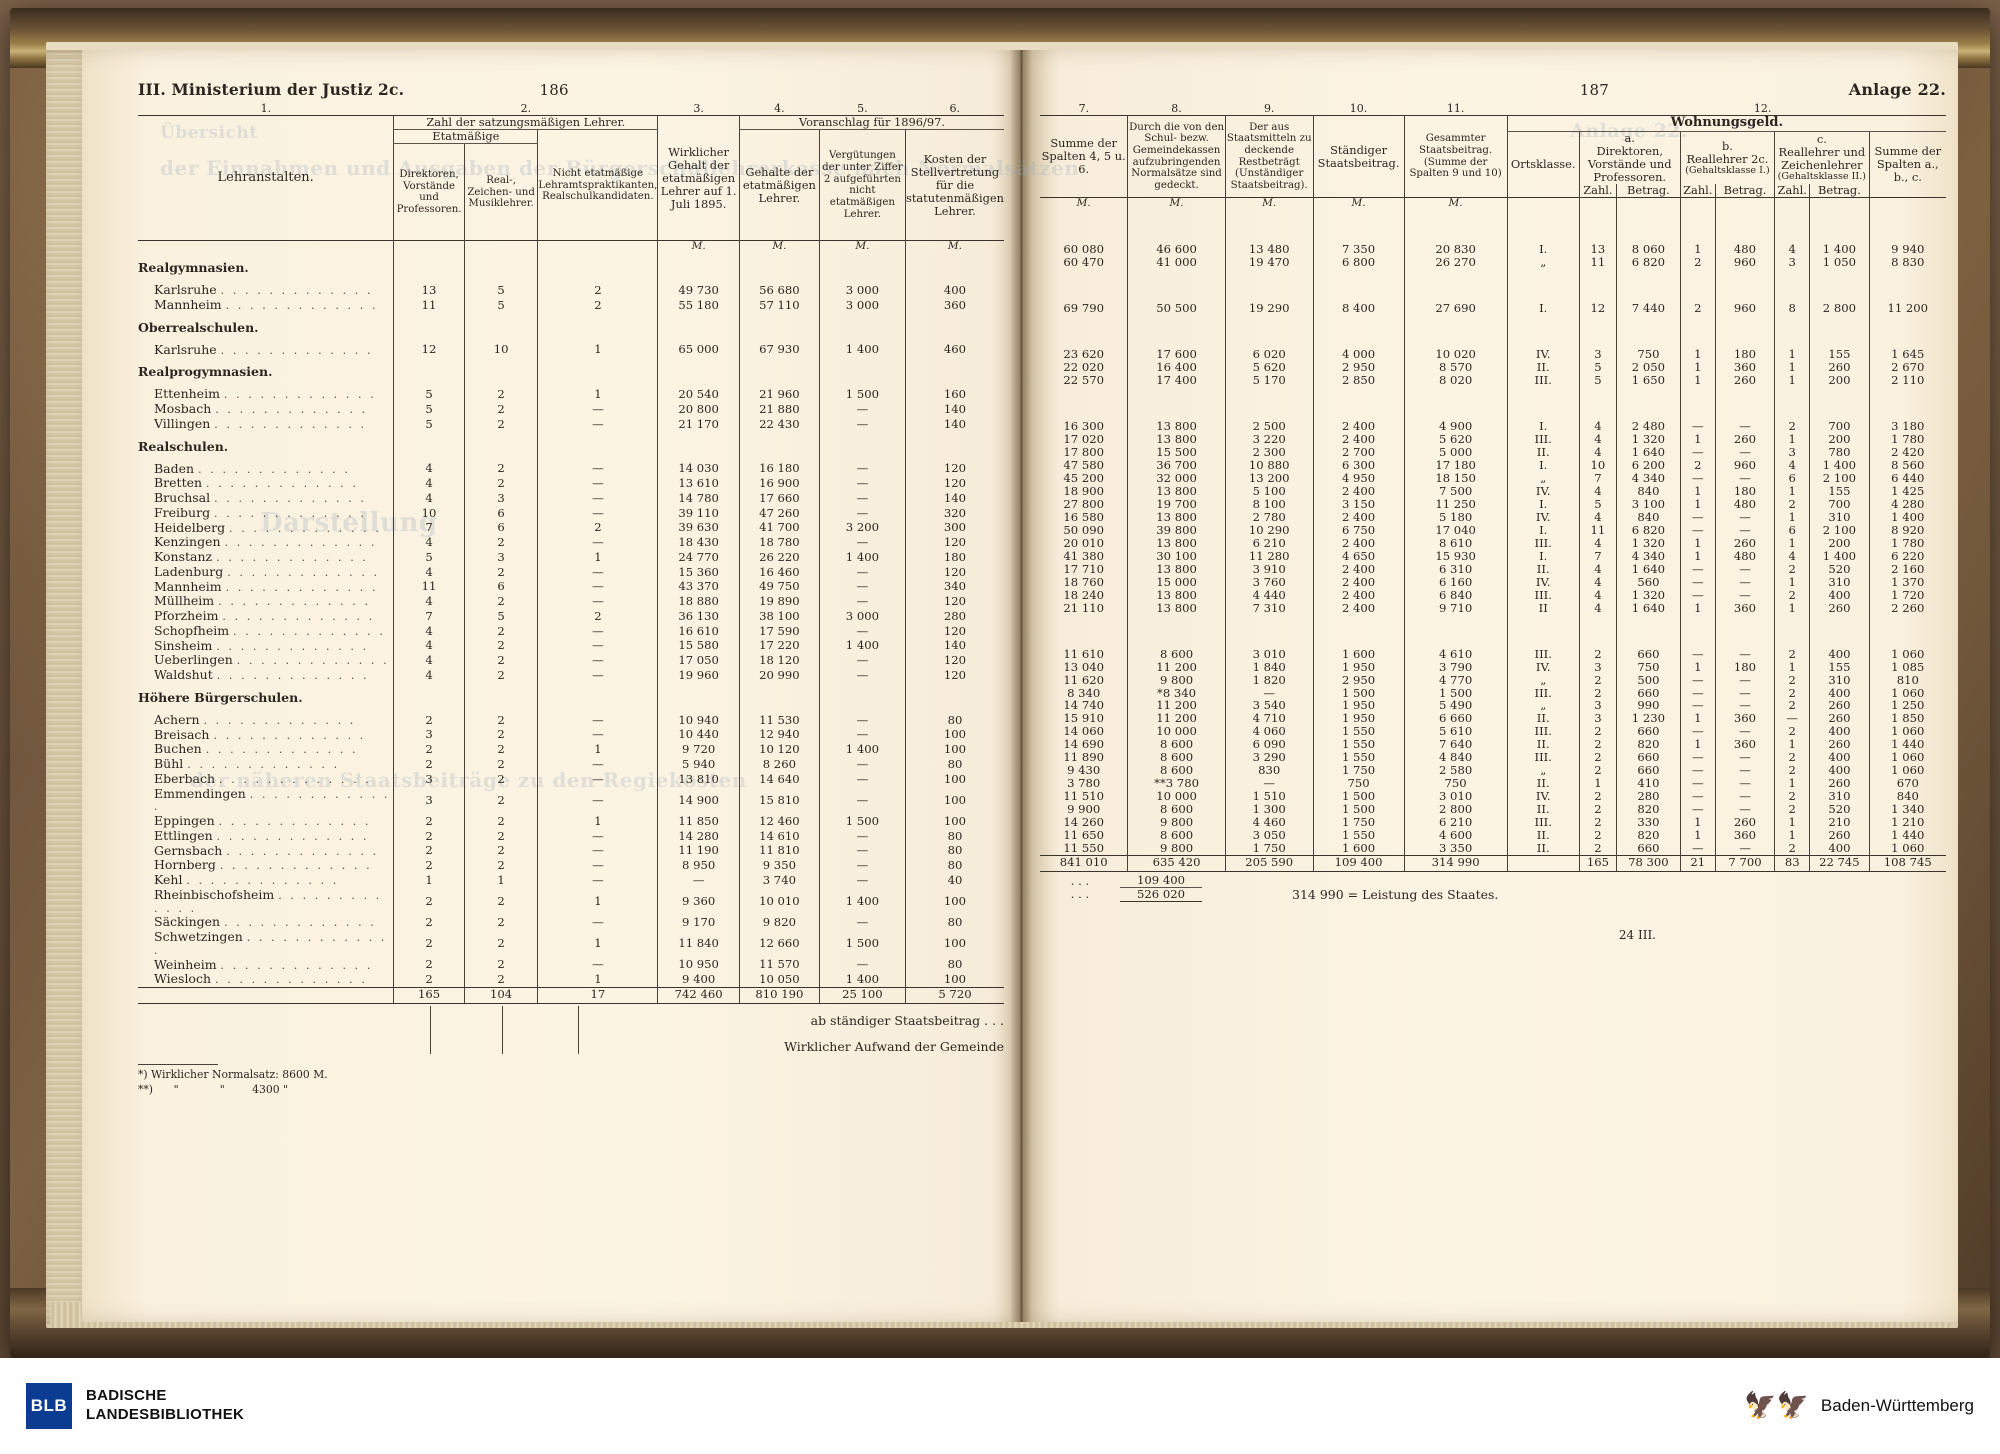 The image size is (2000, 1454). Describe the element at coordinates (1493, 109) in the screenshot. I see `column-number-row: 7. 8. 9. 10. 11. 12.` at that location.